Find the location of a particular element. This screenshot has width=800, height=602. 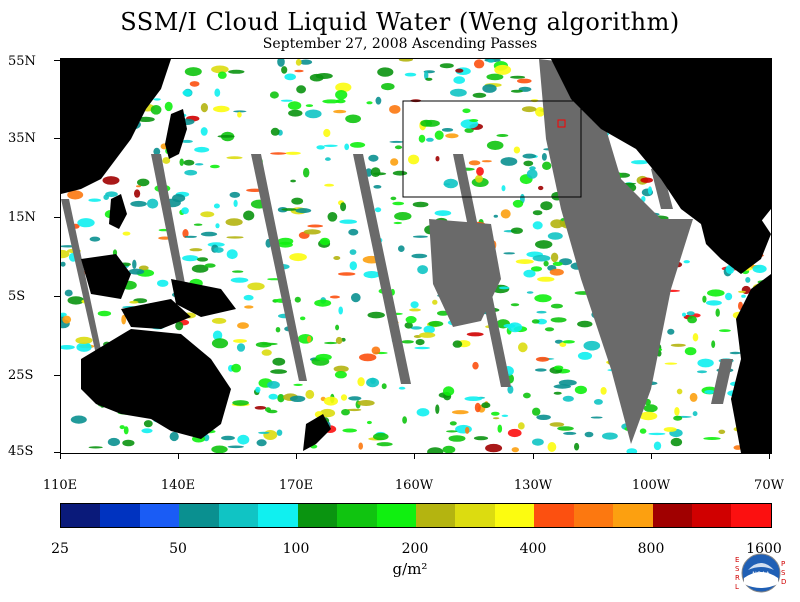

colorbar-label: 1600 is located at coordinates (764, 549).